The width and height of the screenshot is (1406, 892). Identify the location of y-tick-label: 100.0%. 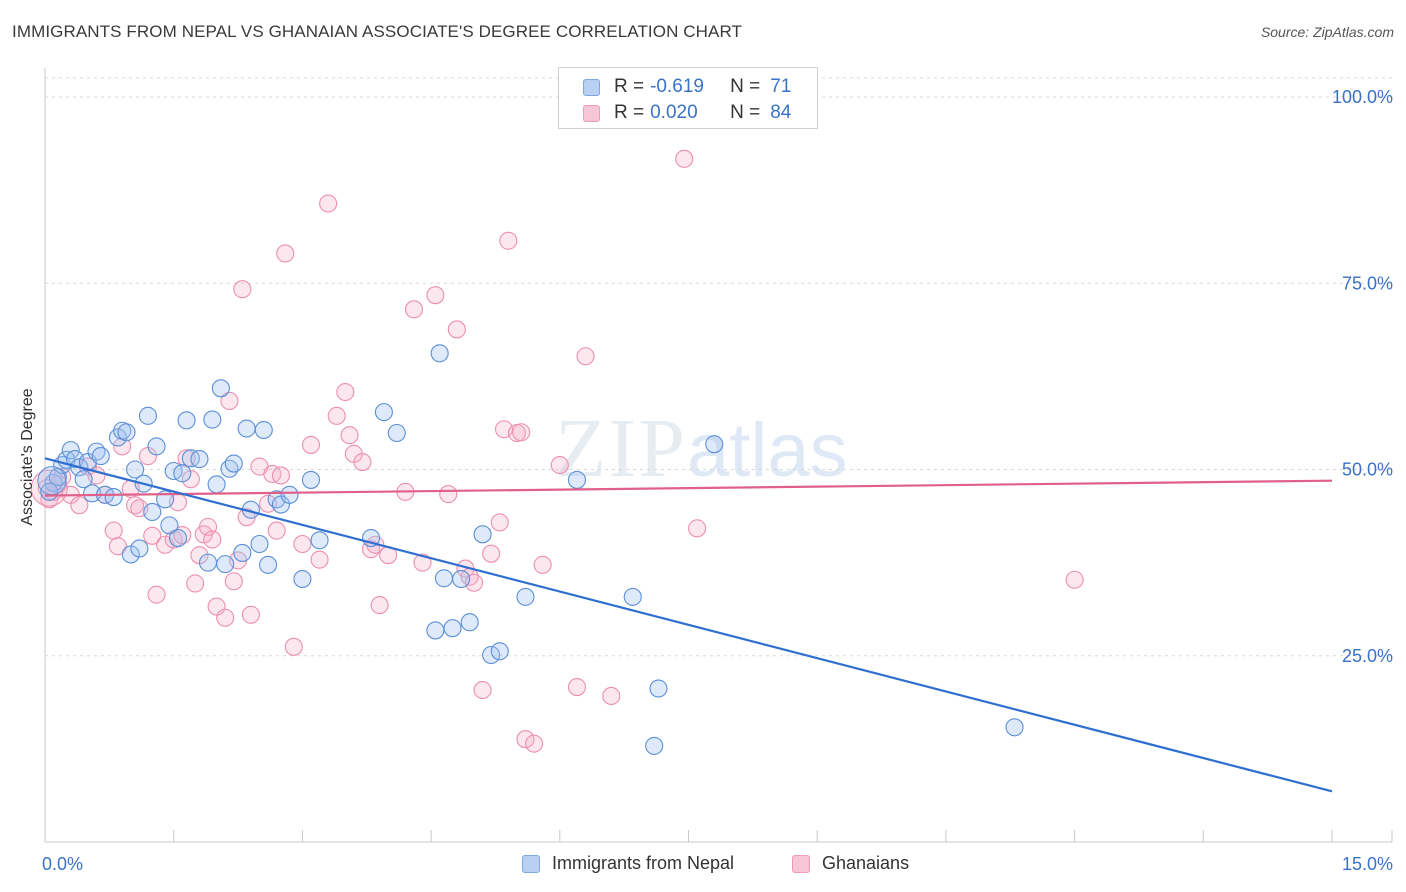
(1362, 97).